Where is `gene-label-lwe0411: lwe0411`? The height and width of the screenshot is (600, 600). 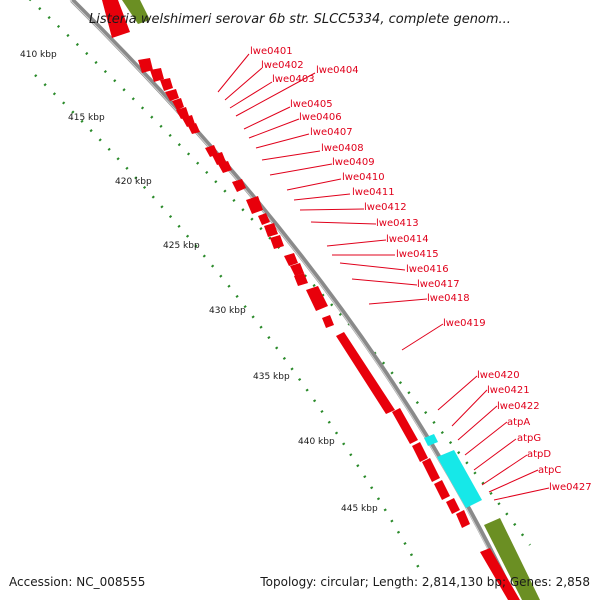 gene-label-lwe0411: lwe0411 is located at coordinates (373, 192).